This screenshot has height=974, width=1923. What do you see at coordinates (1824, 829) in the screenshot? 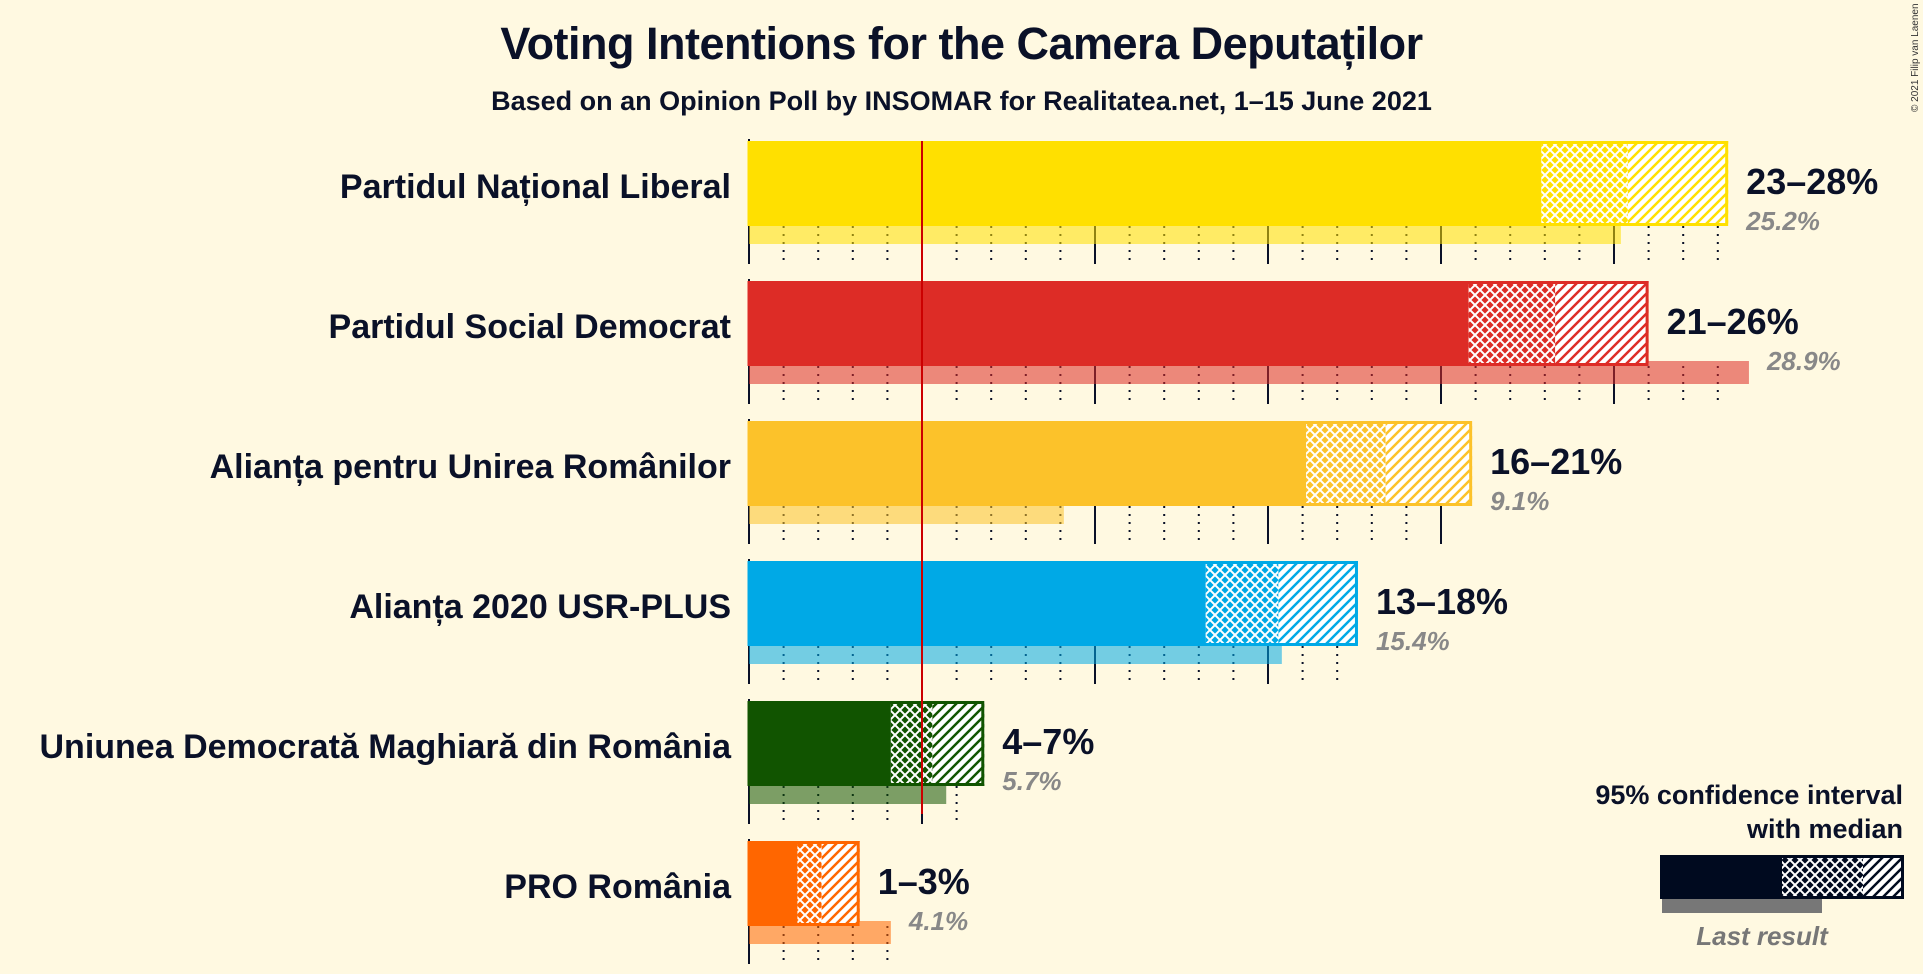
I see `legend-title-line2: with median` at bounding box center [1824, 829].